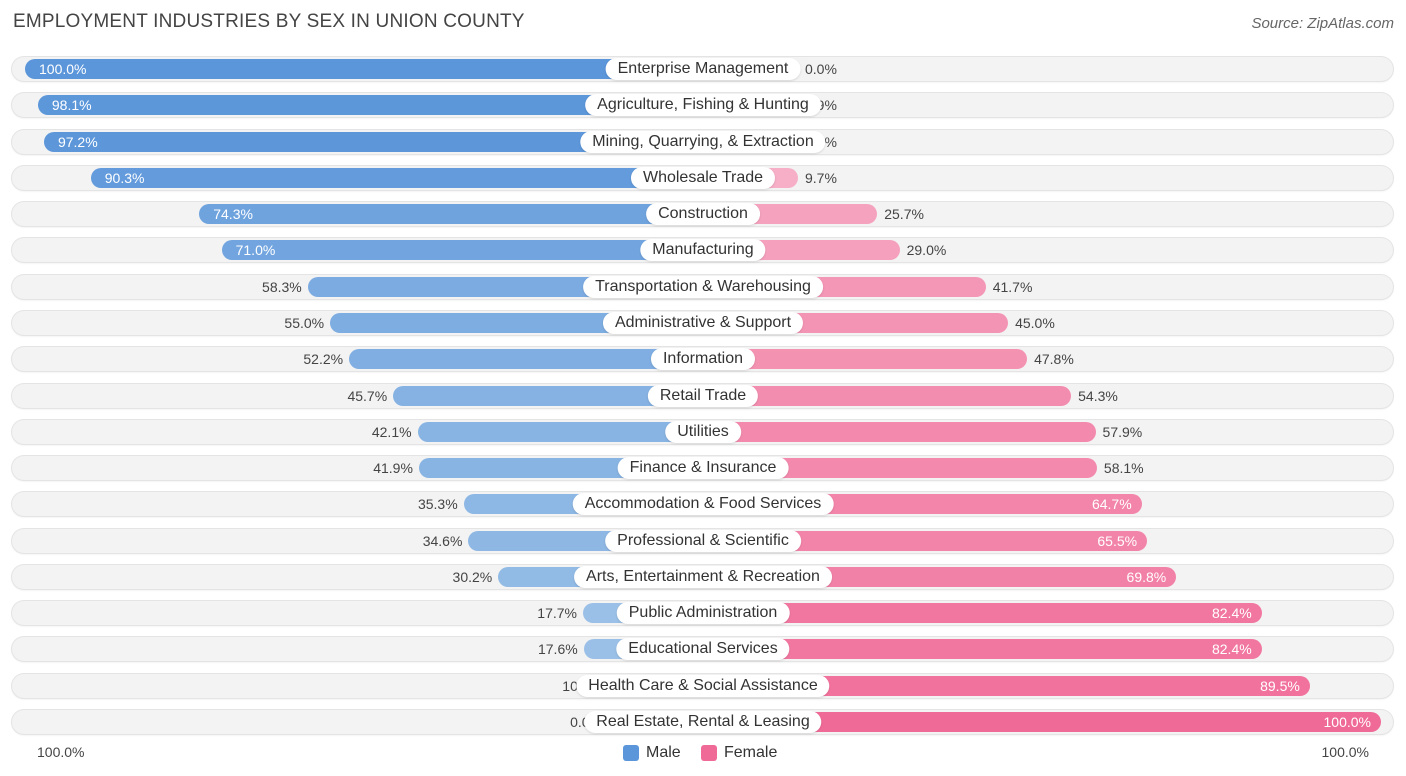 Image resolution: width=1406 pixels, height=776 pixels. I want to click on row-track: 42.1% 57.9% Utilities, so click(702, 432).